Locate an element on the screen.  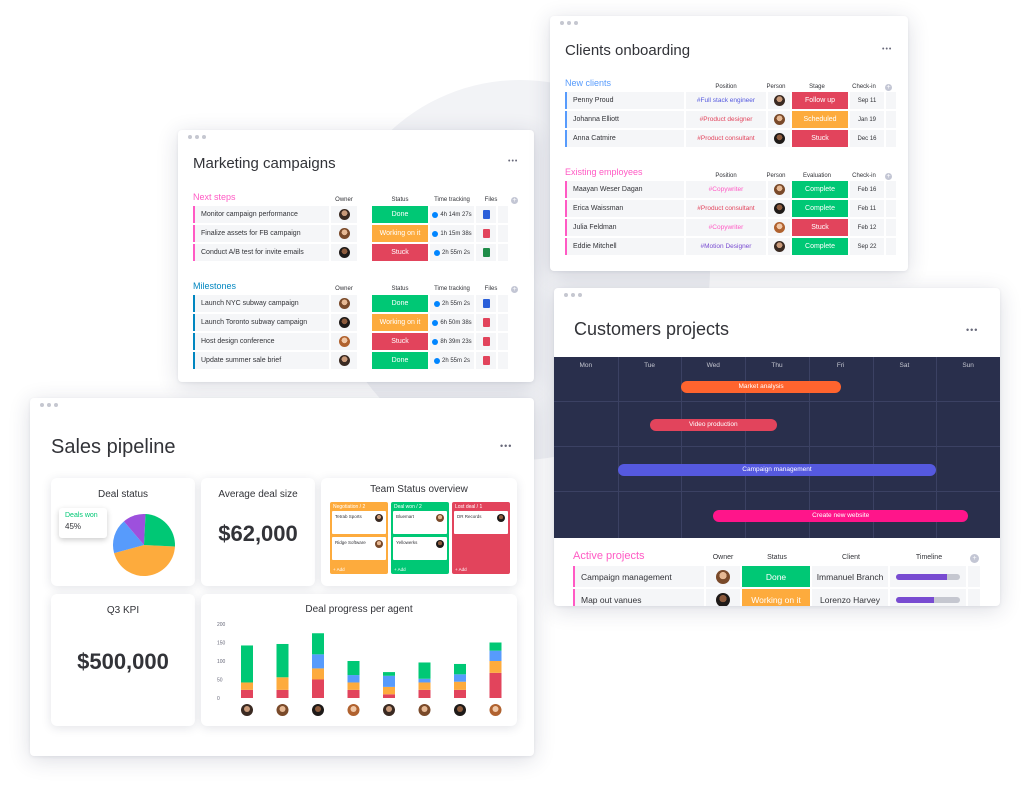
checkin-date: Jan 19 is located at coordinates (867, 119).